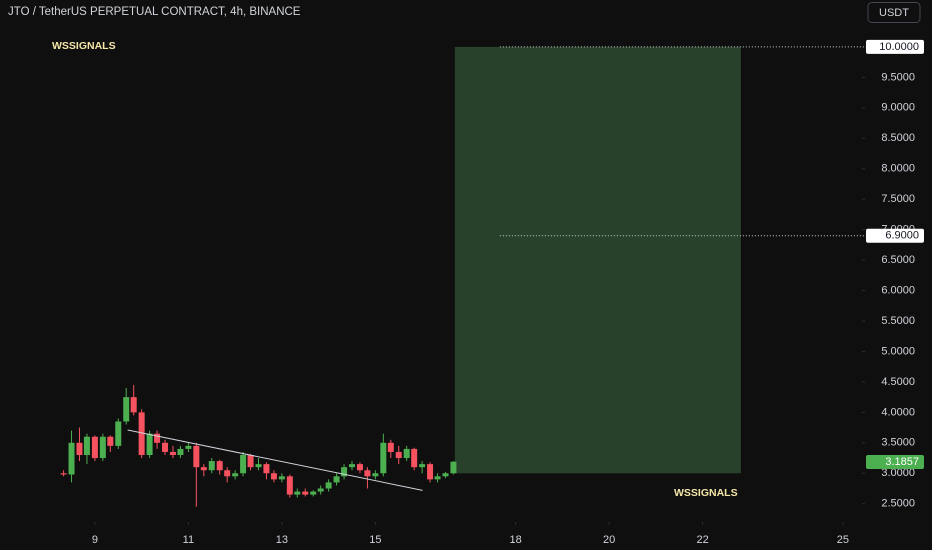  Describe the element at coordinates (282, 540) in the screenshot. I see `x-tick-label: 13` at that location.